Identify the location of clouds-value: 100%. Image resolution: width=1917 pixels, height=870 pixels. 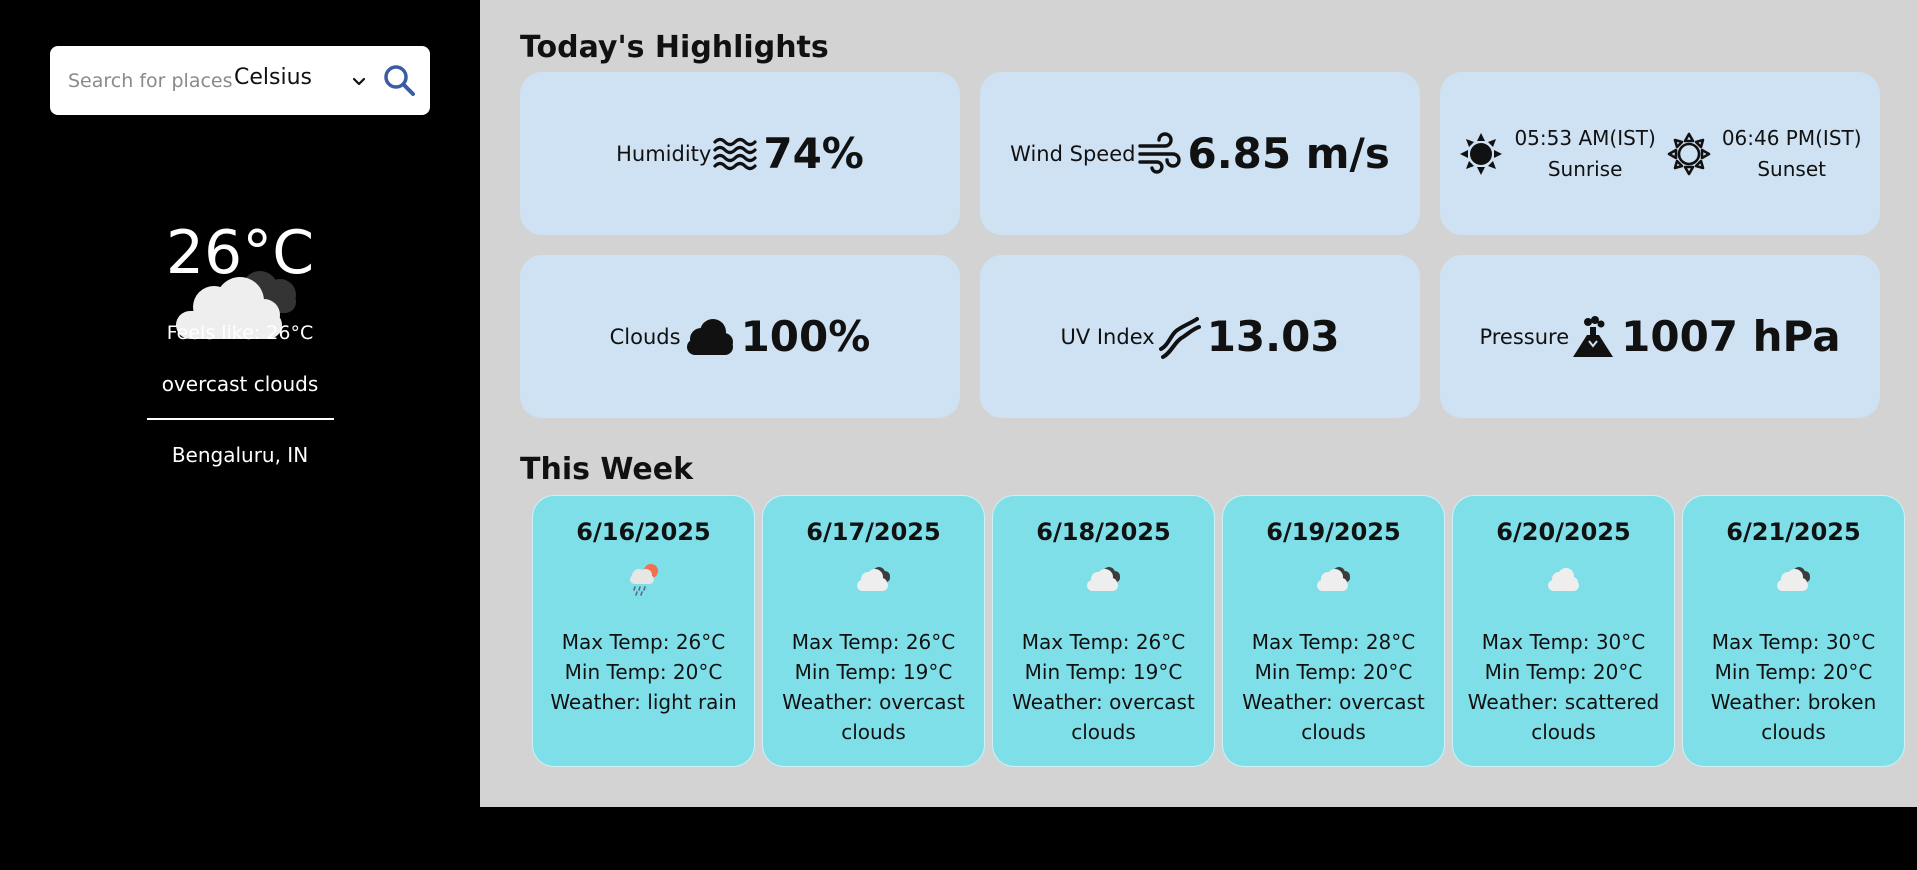
(805, 336).